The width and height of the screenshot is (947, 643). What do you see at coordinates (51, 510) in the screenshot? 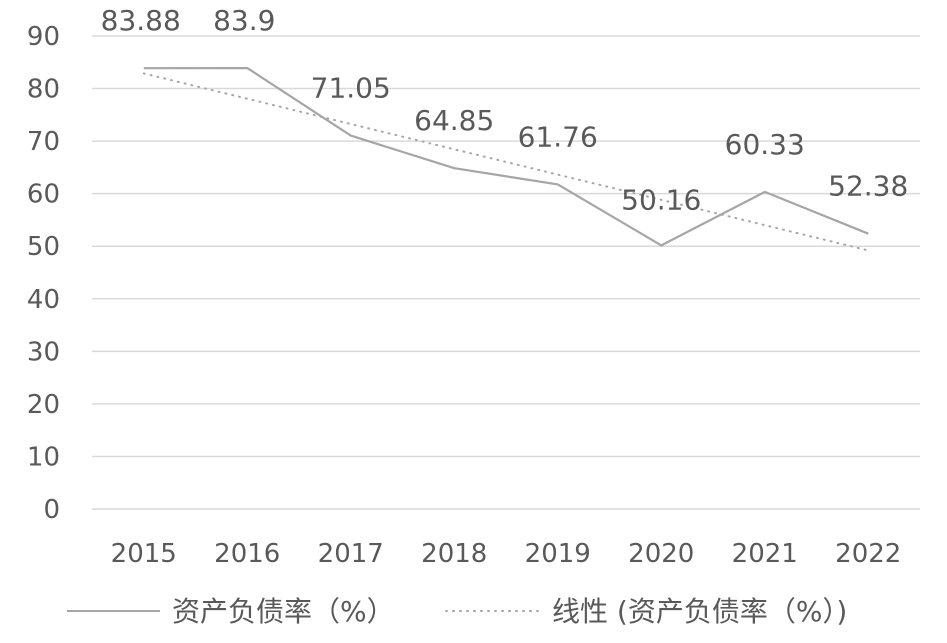
I see `y-tick-label: 0` at bounding box center [51, 510].